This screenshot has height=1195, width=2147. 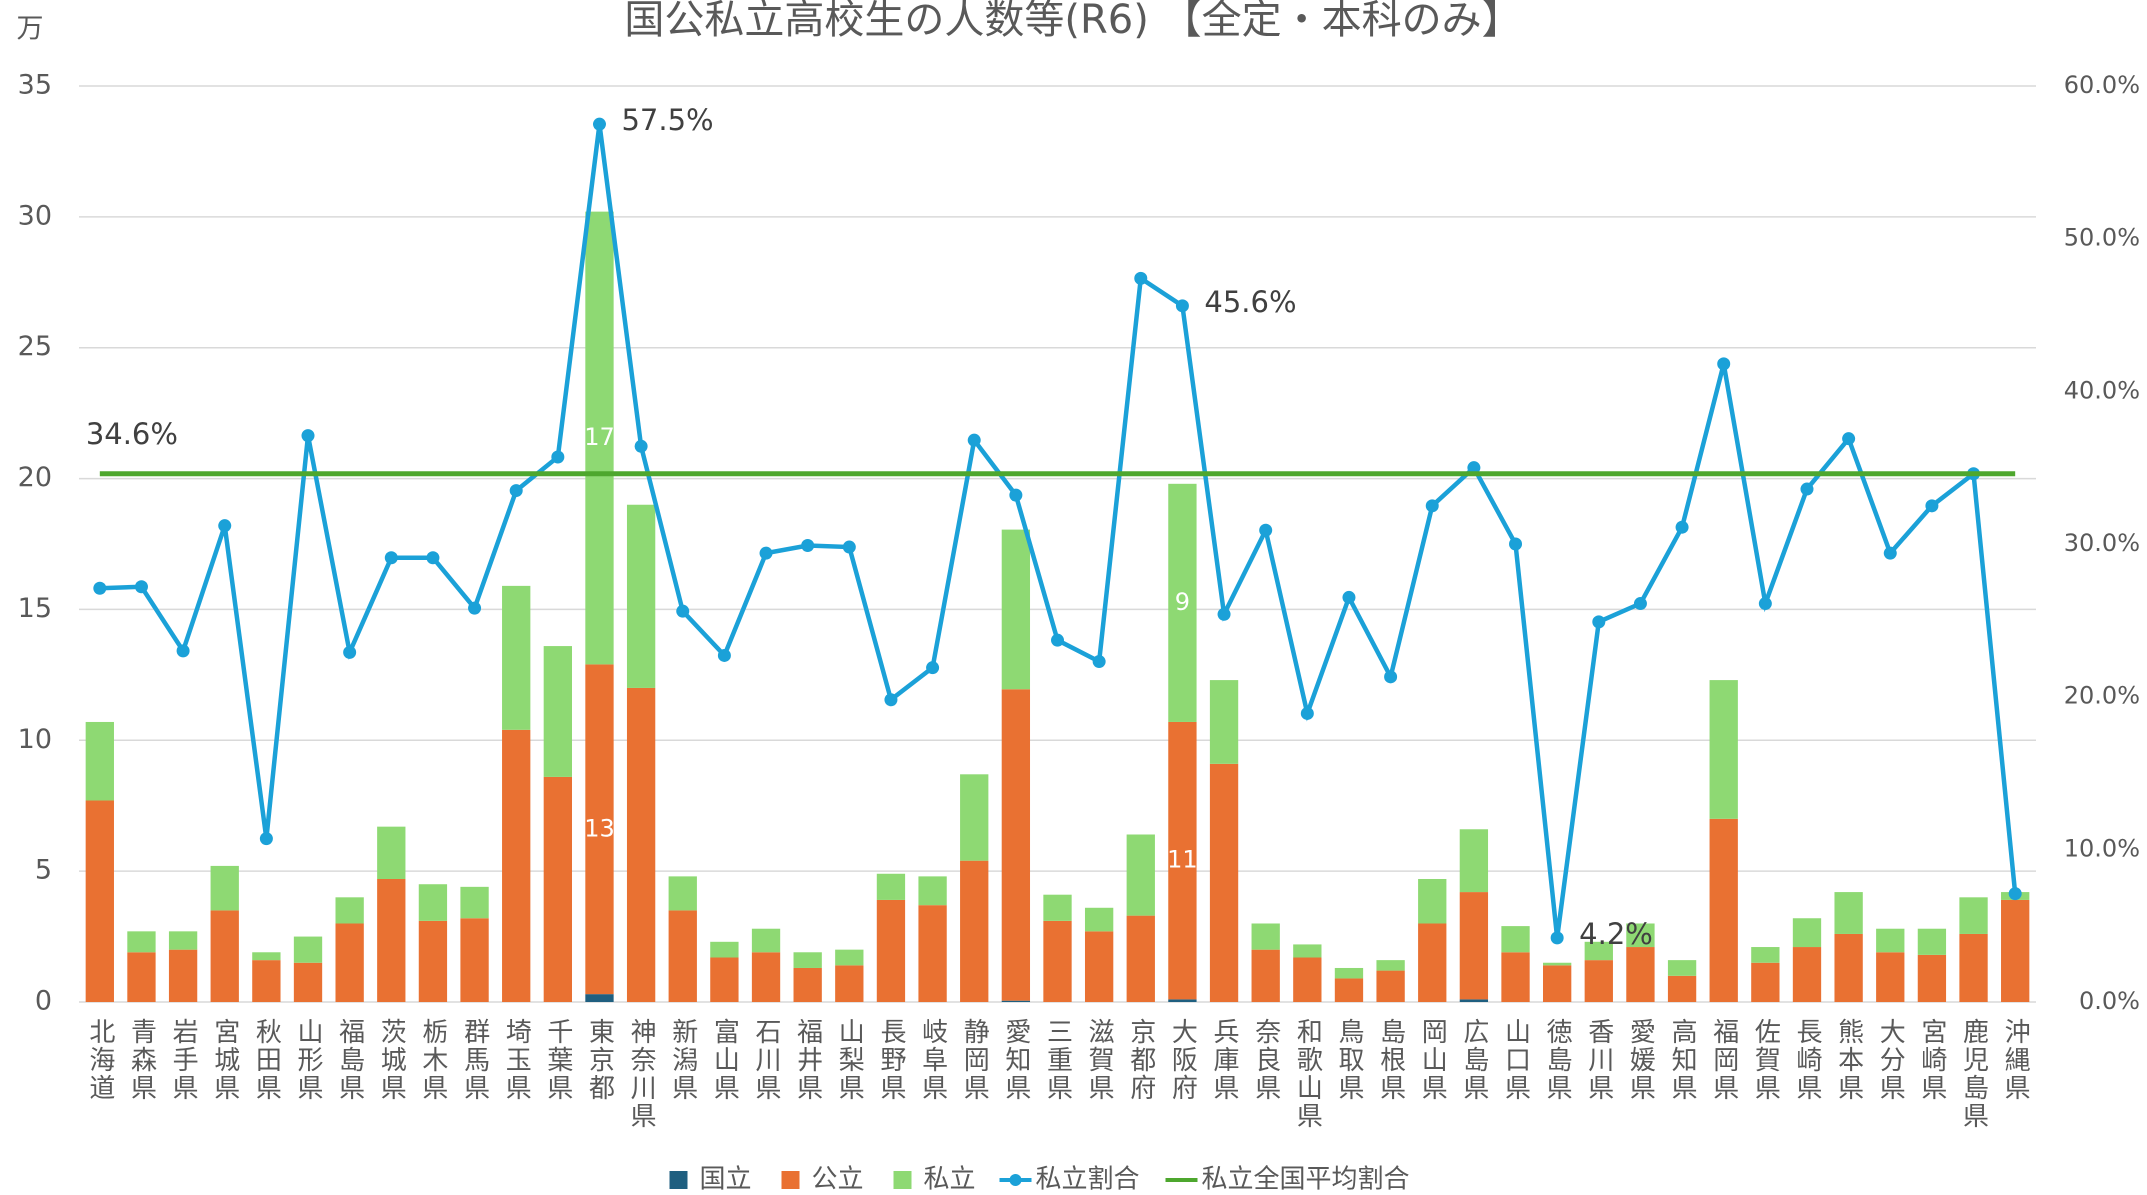 What do you see at coordinates (35, 608) in the screenshot?
I see `y-tick-label: 15` at bounding box center [35, 608].